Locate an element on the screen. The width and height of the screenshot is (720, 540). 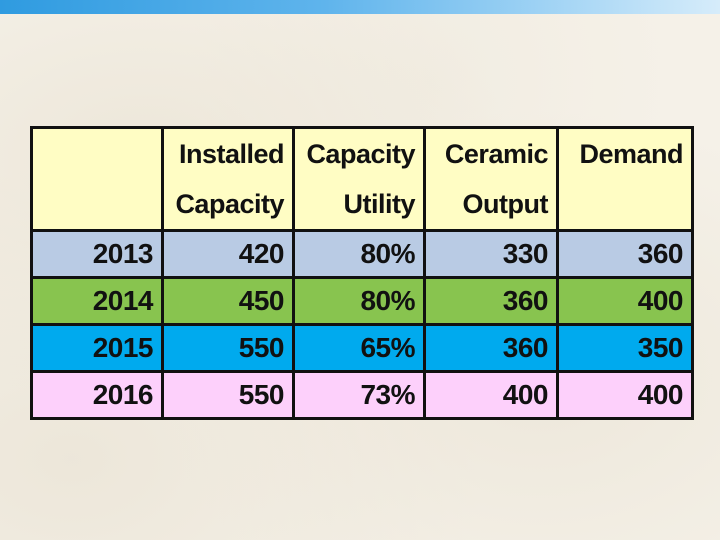
cell-demand: 350 is located at coordinates (625, 348).